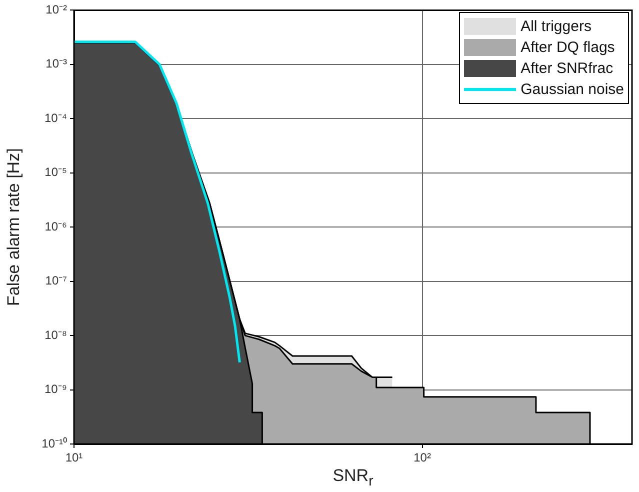 This screenshot has width=639, height=492. I want to click on y-axis-title: False alarm rate [Hz], so click(13, 227).